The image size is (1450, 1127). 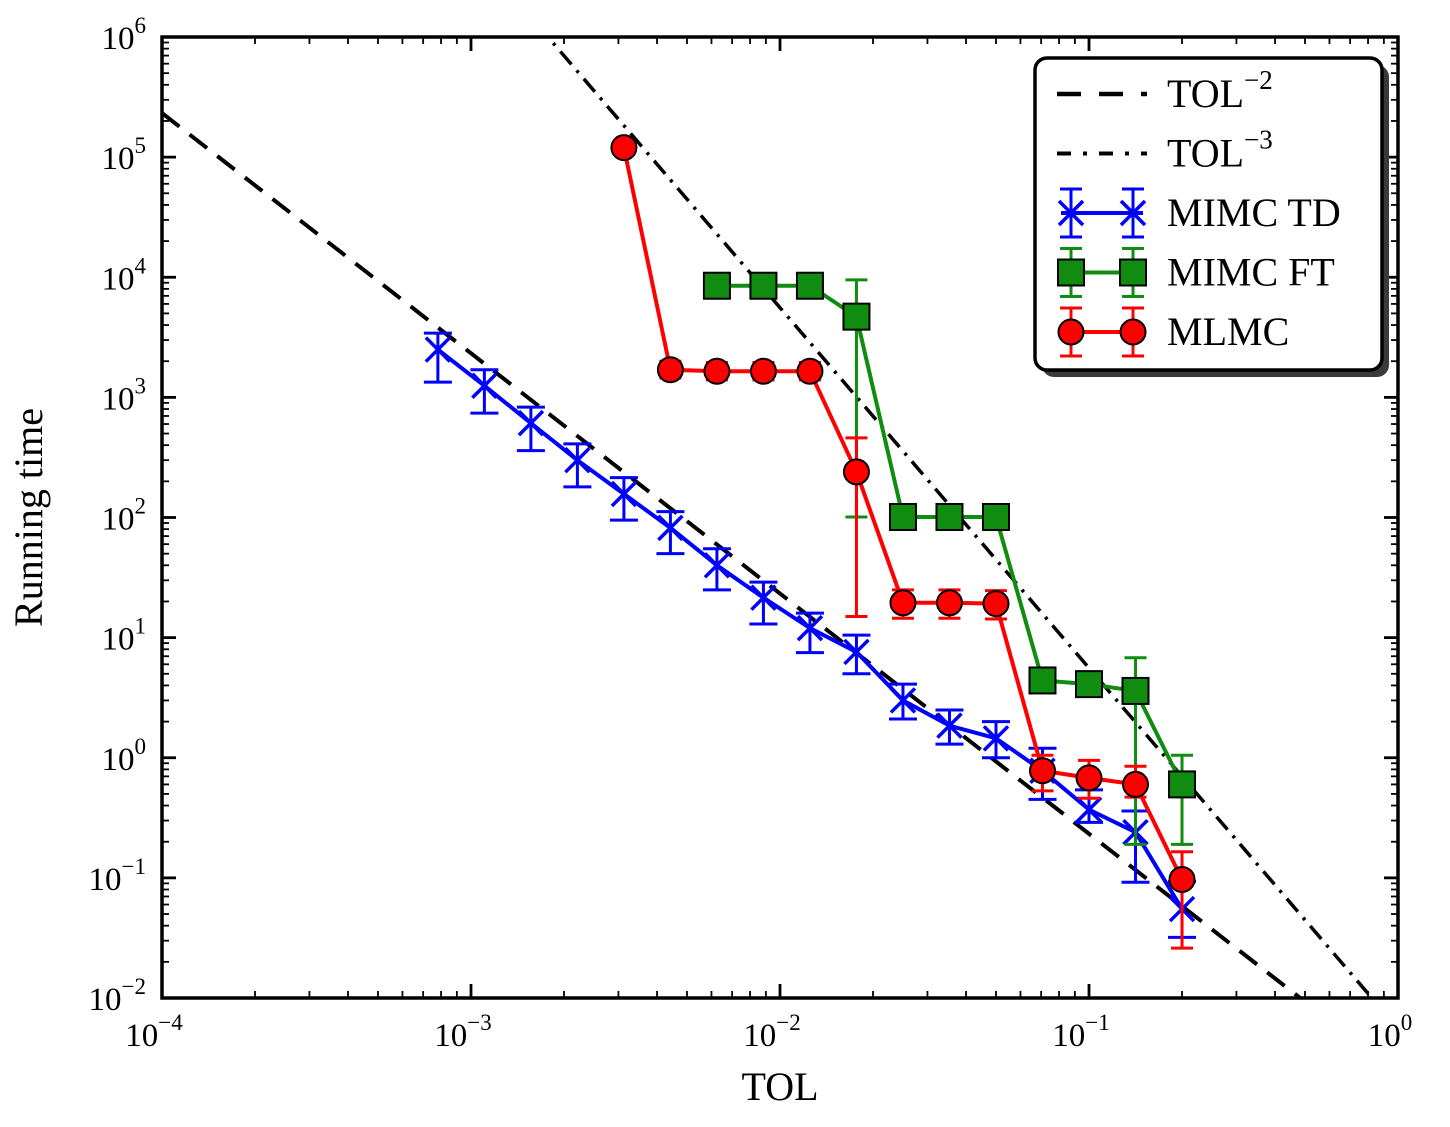 What do you see at coordinates (1251, 272) in the screenshot?
I see `legend-label: MIMC FT` at bounding box center [1251, 272].